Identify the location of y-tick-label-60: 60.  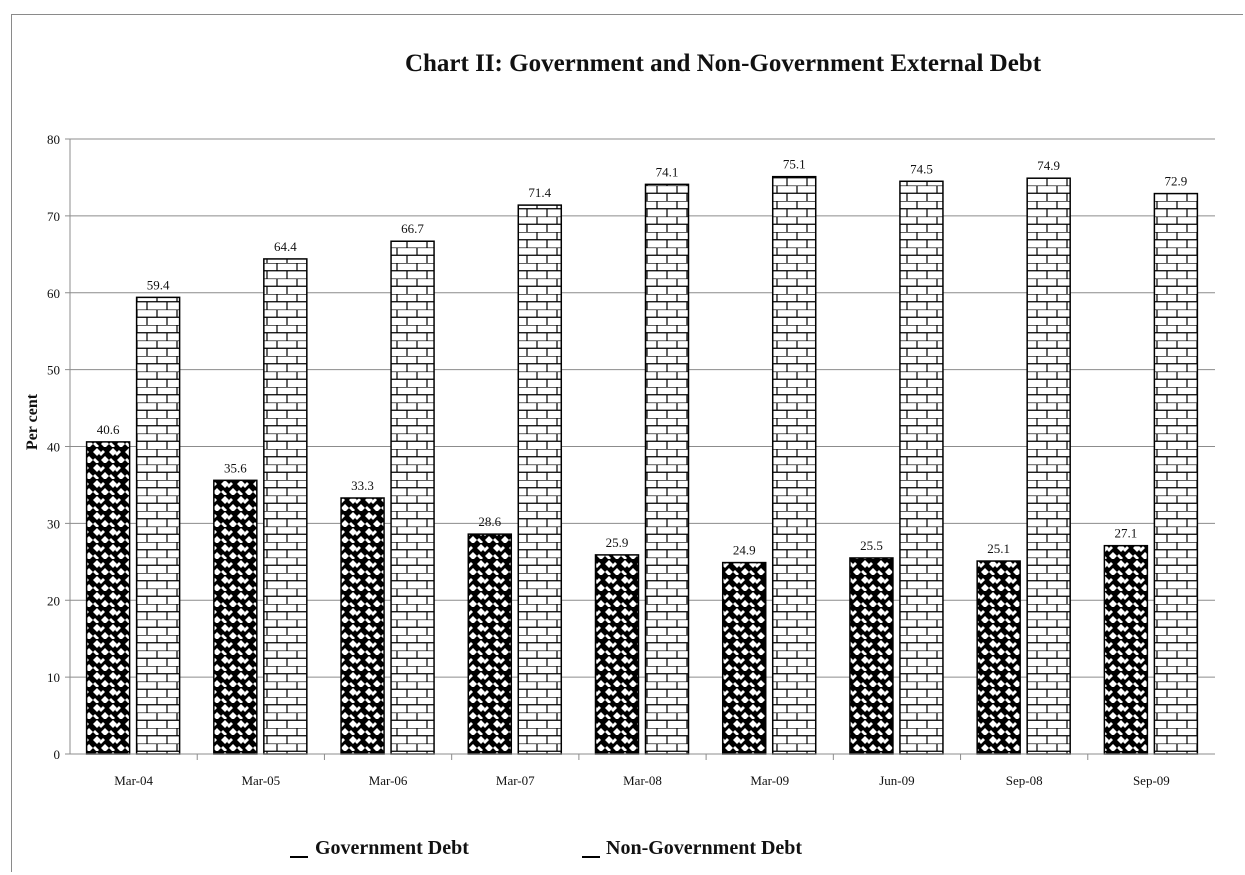
(53, 293).